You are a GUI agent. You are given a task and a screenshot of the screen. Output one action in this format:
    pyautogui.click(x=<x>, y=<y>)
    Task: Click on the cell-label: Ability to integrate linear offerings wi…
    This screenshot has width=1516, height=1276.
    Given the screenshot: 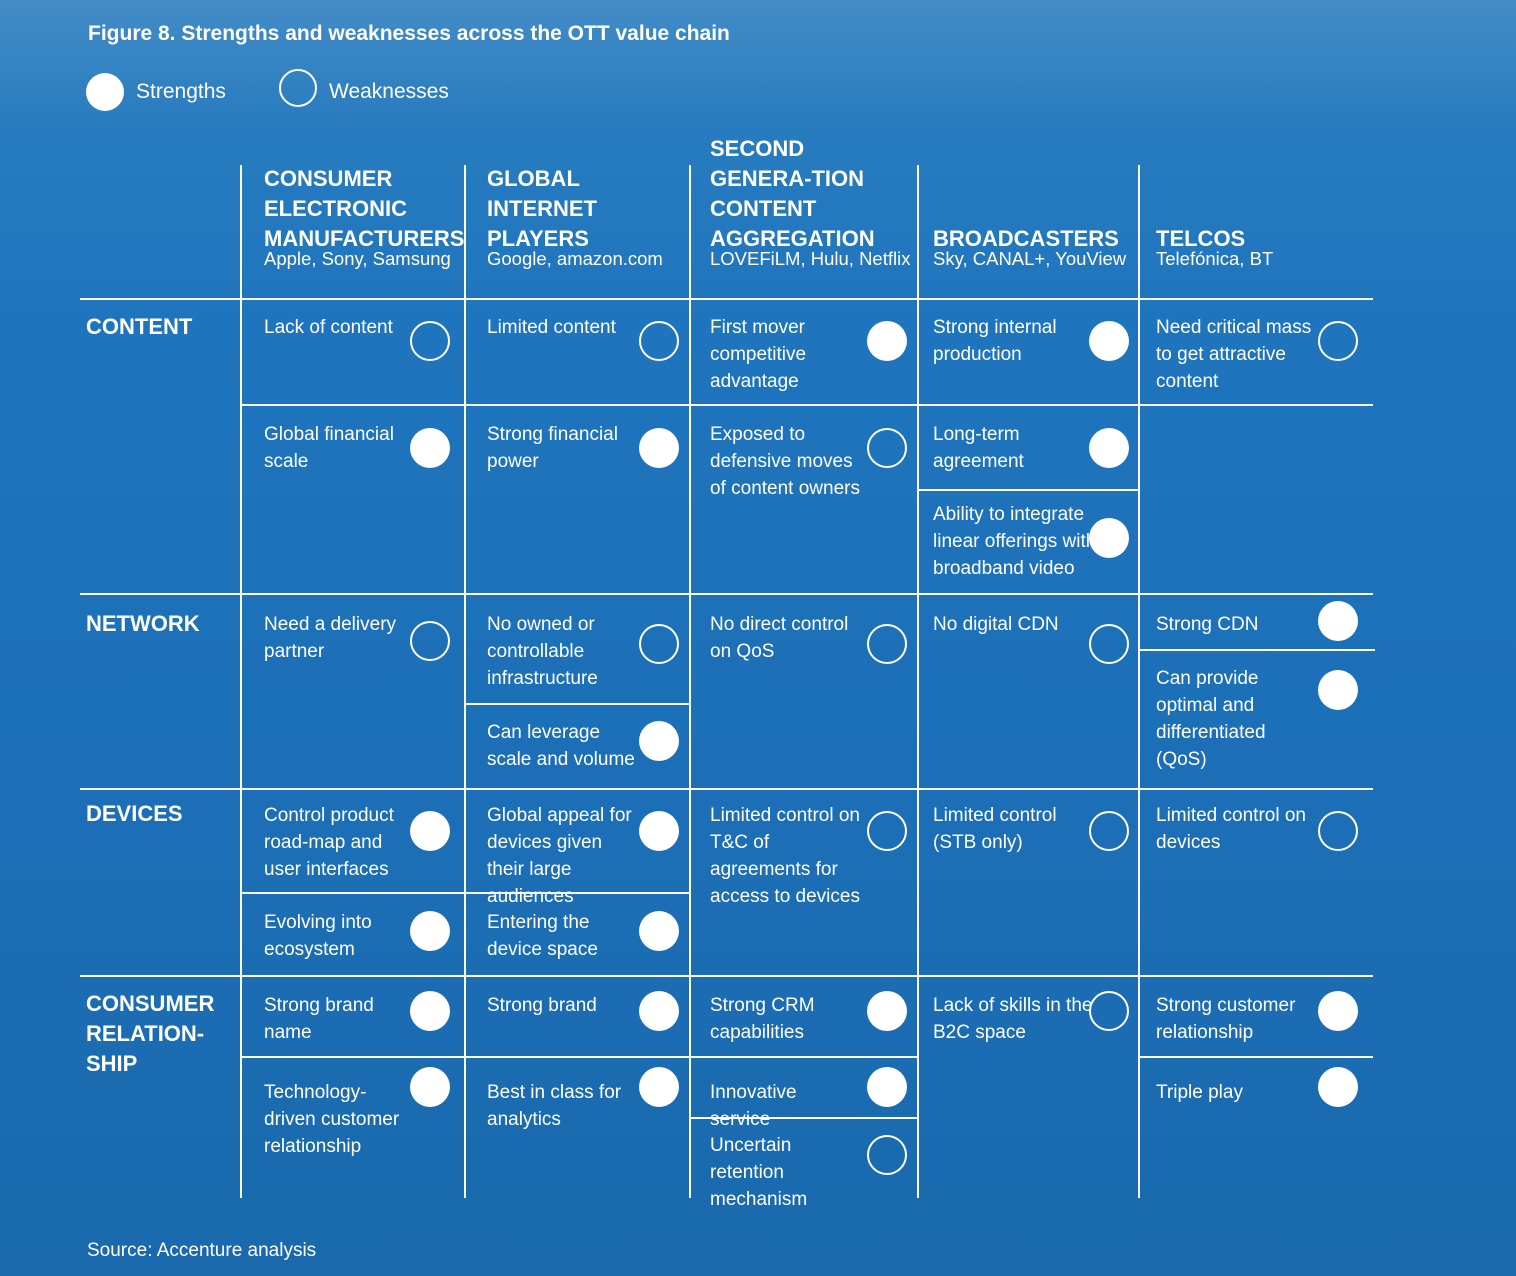 What is the action you would take?
    pyautogui.click(x=1015, y=541)
    